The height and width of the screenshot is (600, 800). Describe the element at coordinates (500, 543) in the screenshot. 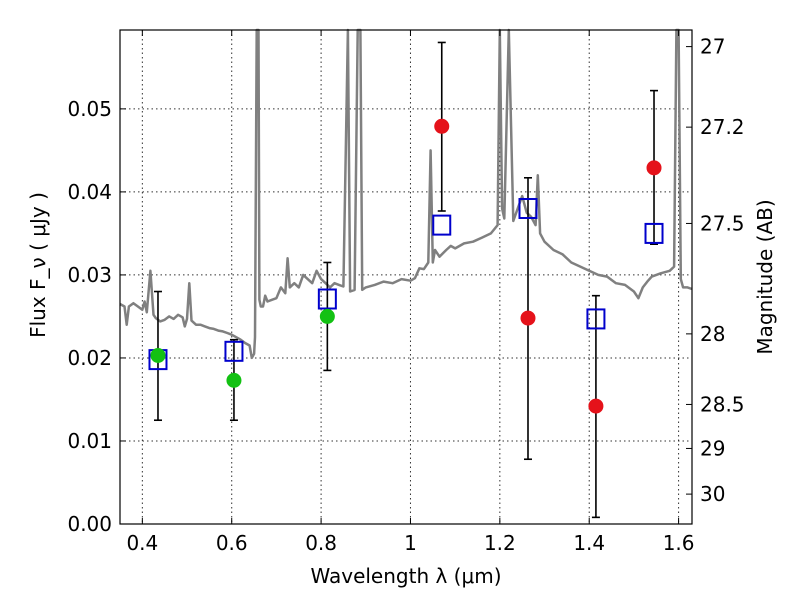

I see `x-tick-label: 1.2` at that location.